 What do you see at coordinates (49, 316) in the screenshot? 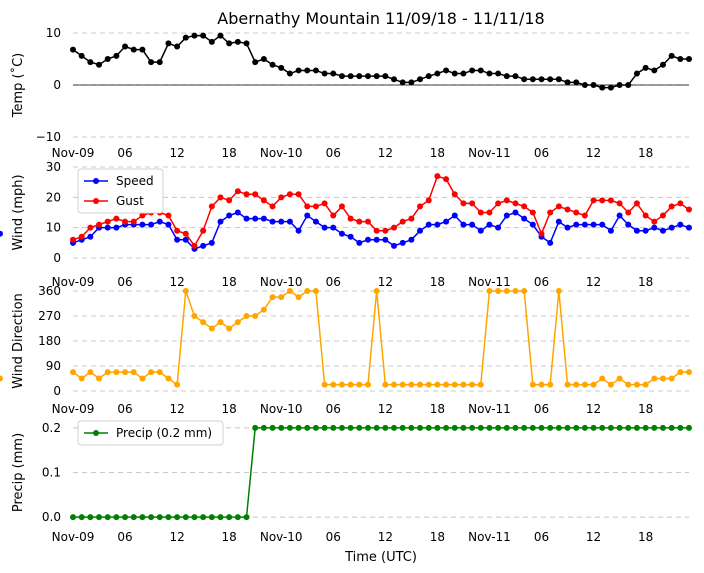
I see `y-tick-label: 270` at bounding box center [49, 316].